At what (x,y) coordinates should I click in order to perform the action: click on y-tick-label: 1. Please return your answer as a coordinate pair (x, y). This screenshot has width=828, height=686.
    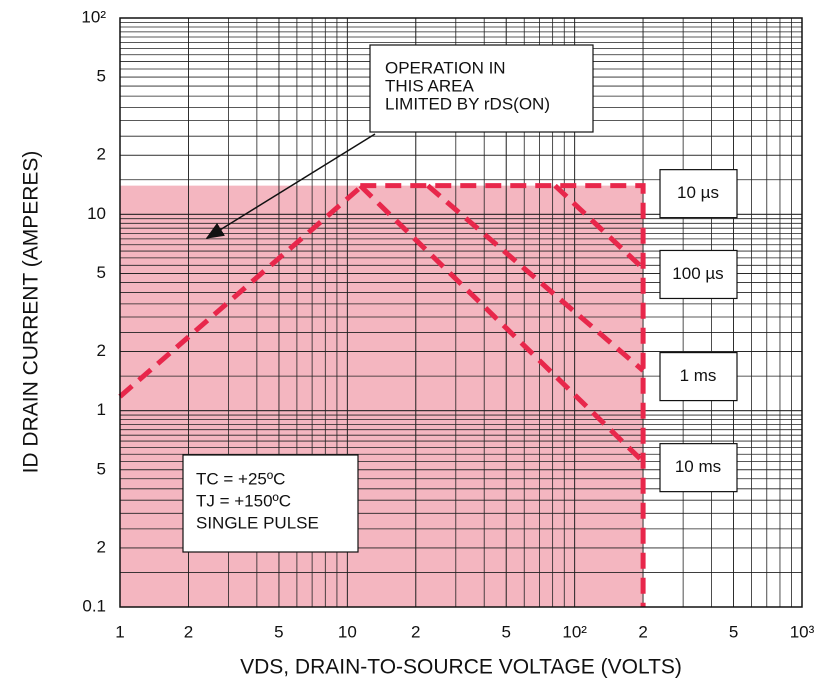
    Looking at the image, I should click on (101, 409).